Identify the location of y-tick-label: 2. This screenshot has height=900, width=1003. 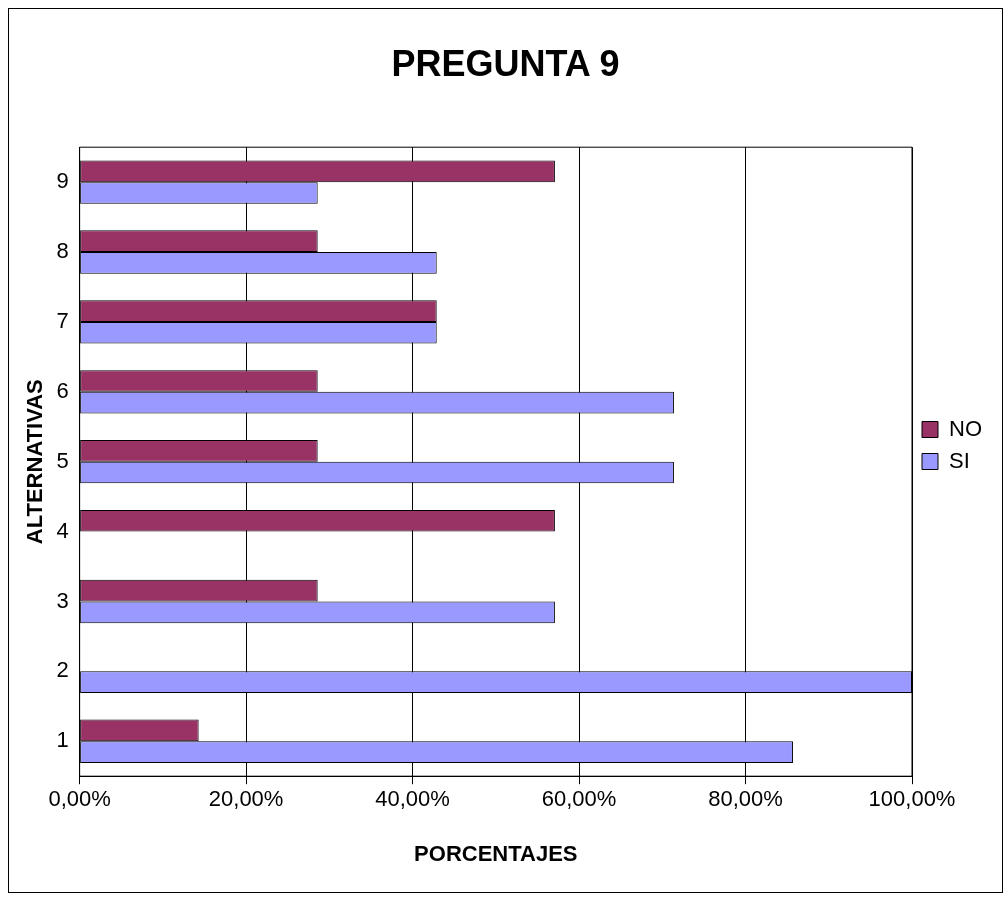
(62, 670).